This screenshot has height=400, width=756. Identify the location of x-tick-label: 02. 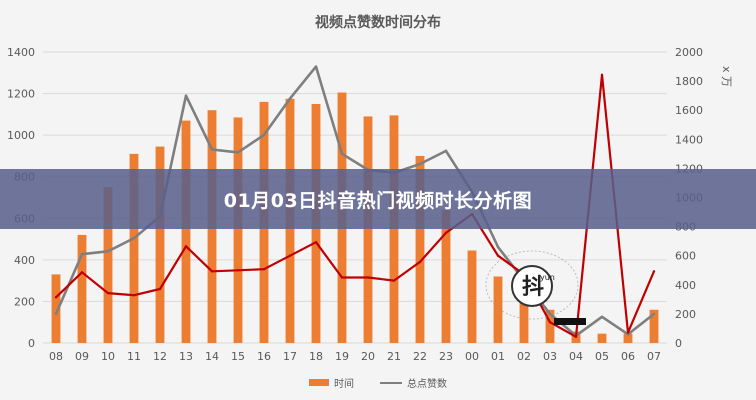
(524, 356).